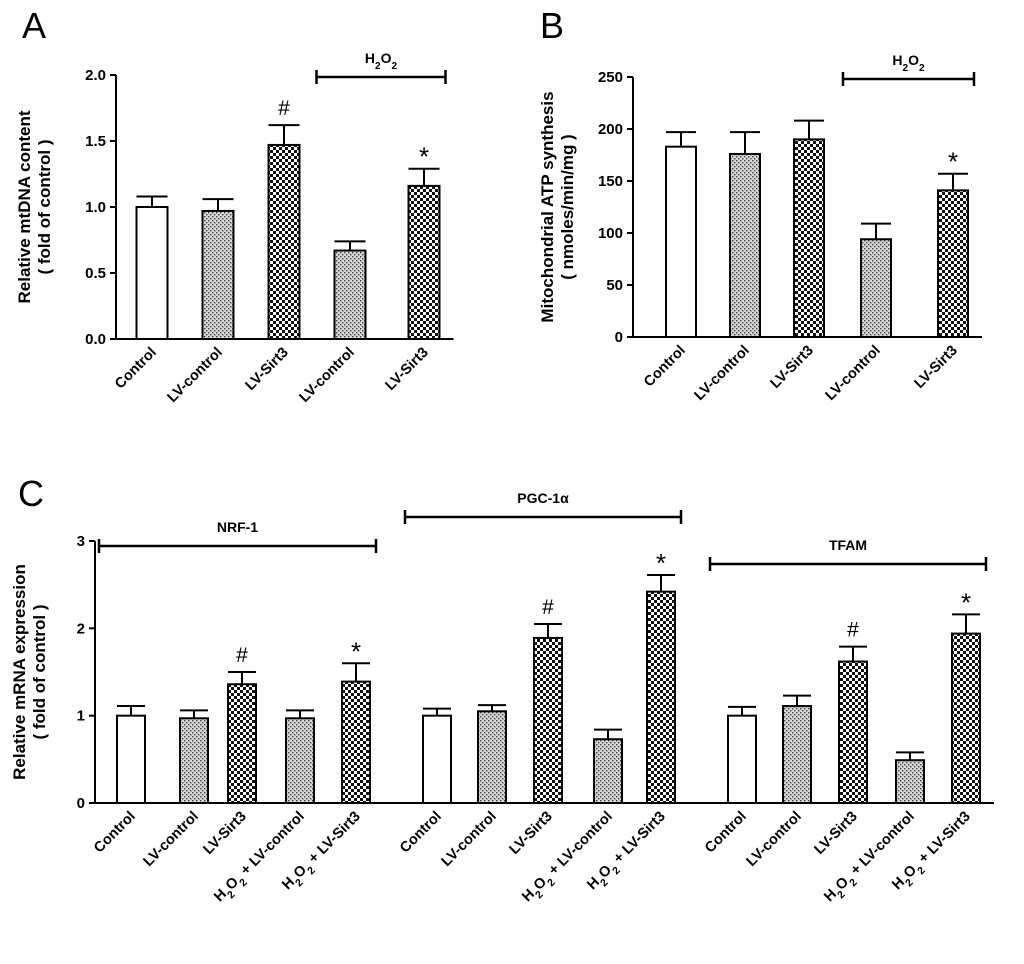  I want to click on y-tick-label: 2.0, so click(95, 75).